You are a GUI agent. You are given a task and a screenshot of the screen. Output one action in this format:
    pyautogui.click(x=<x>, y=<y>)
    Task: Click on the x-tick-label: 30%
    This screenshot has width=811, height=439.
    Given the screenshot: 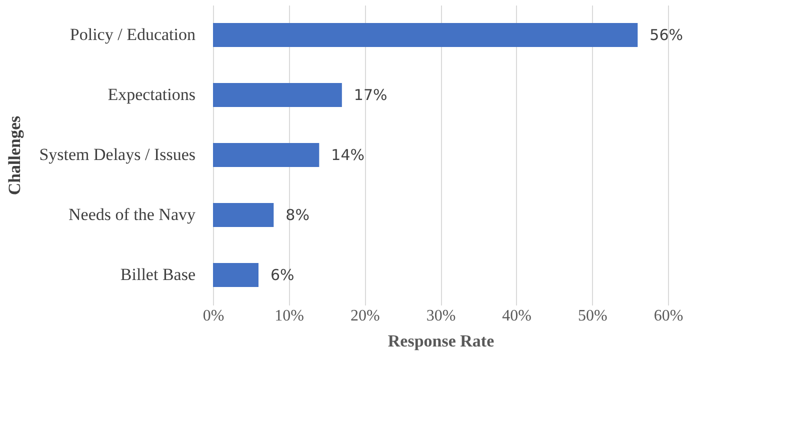 What is the action you would take?
    pyautogui.click(x=441, y=316)
    